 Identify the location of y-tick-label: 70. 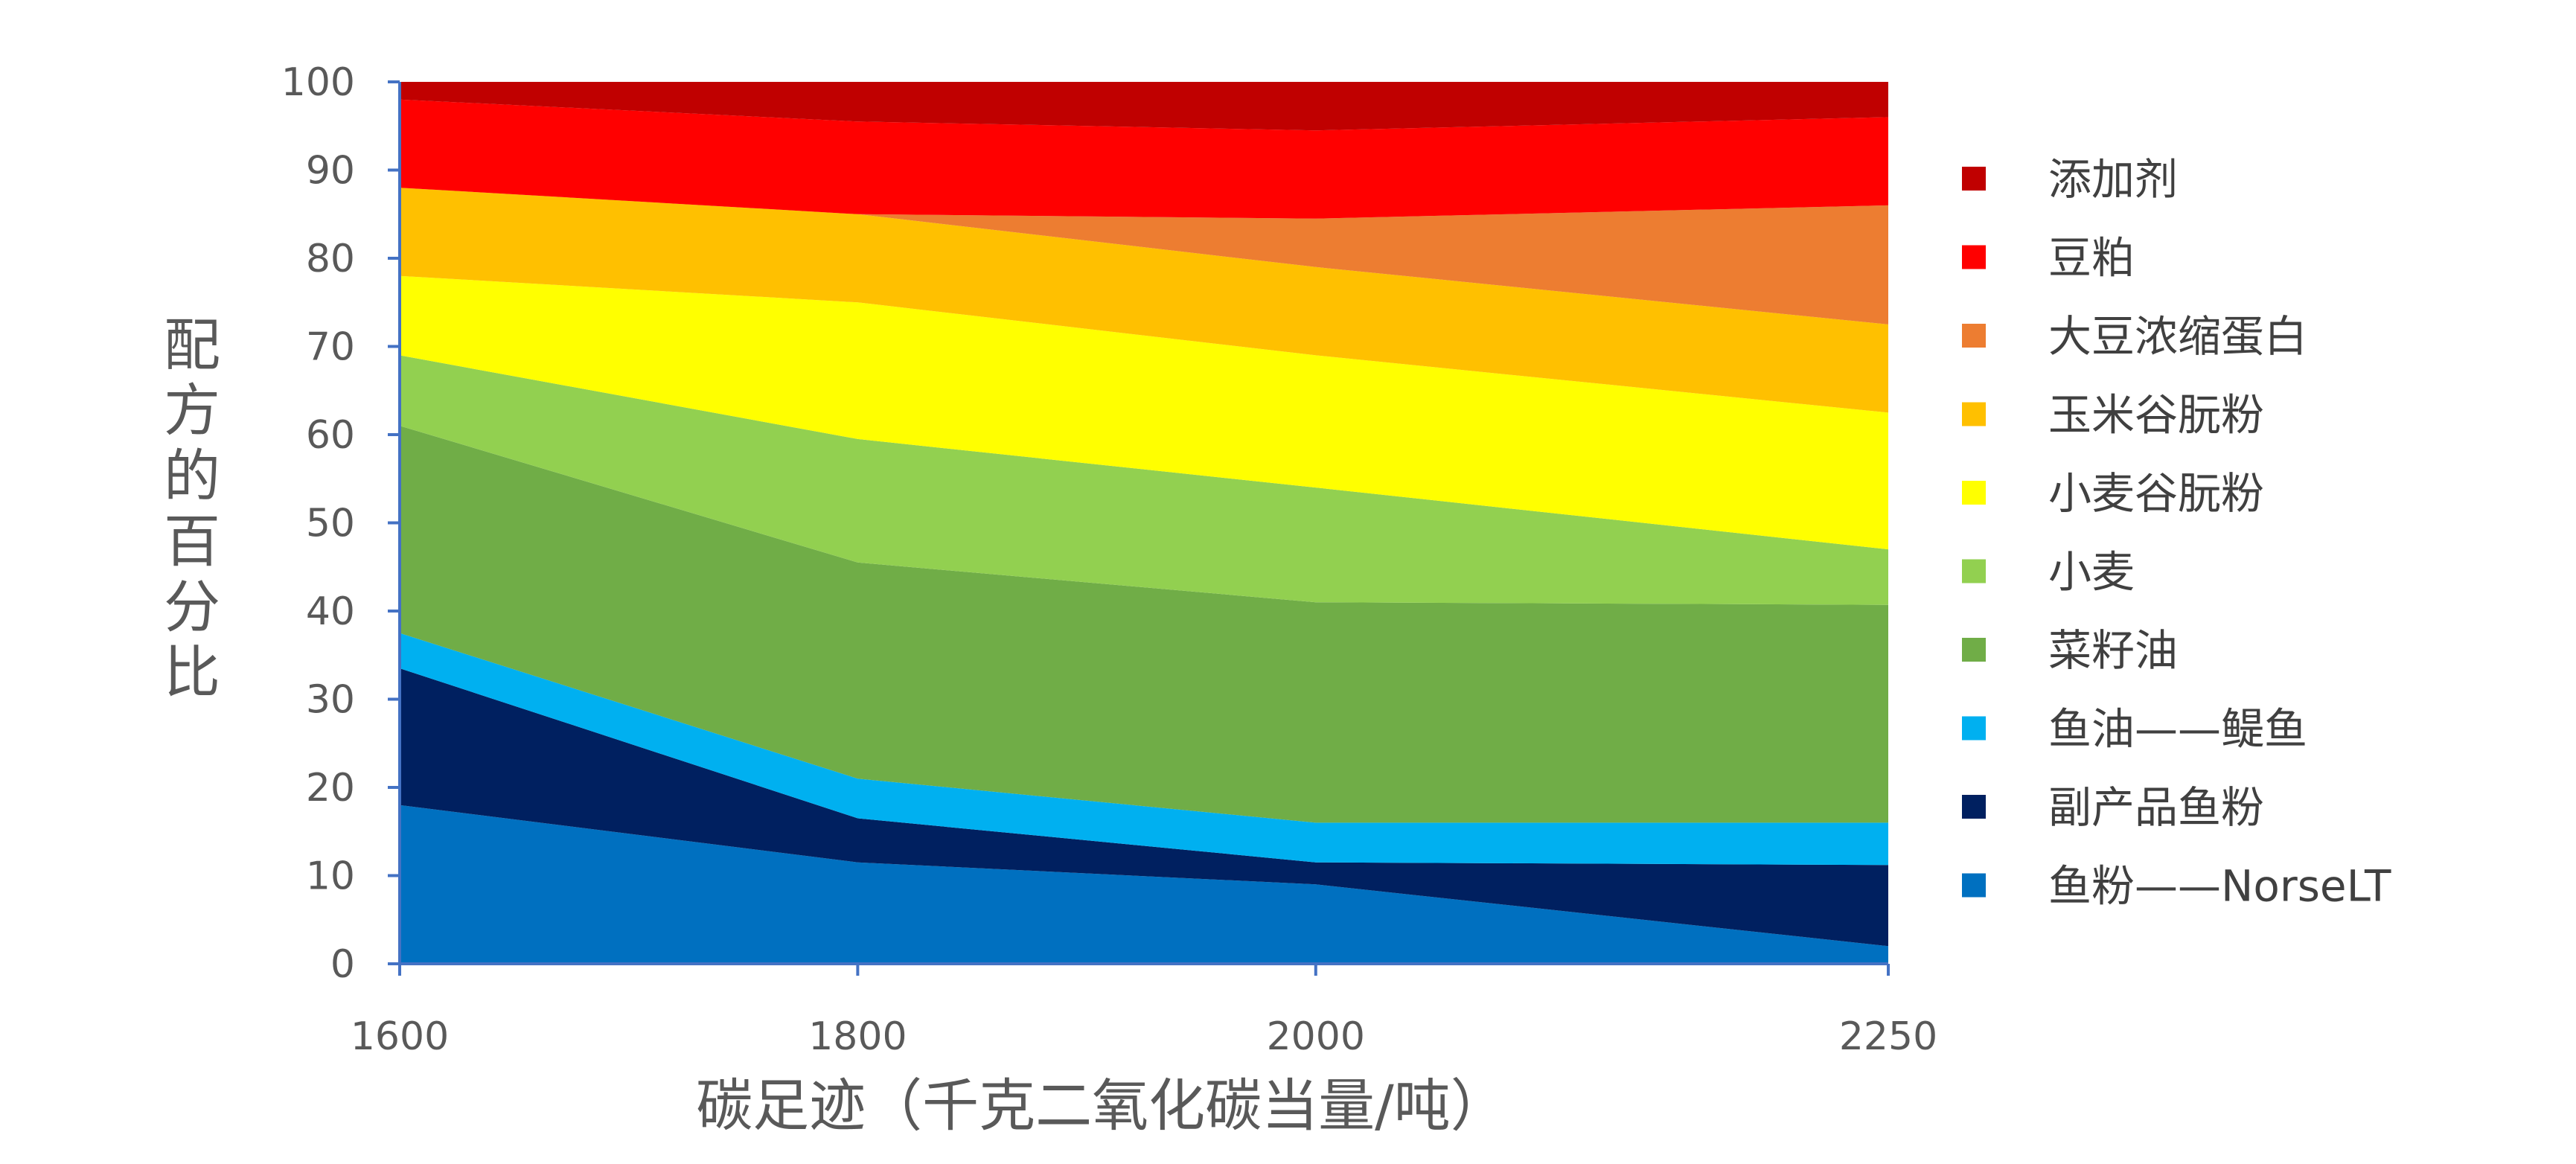
(330, 347).